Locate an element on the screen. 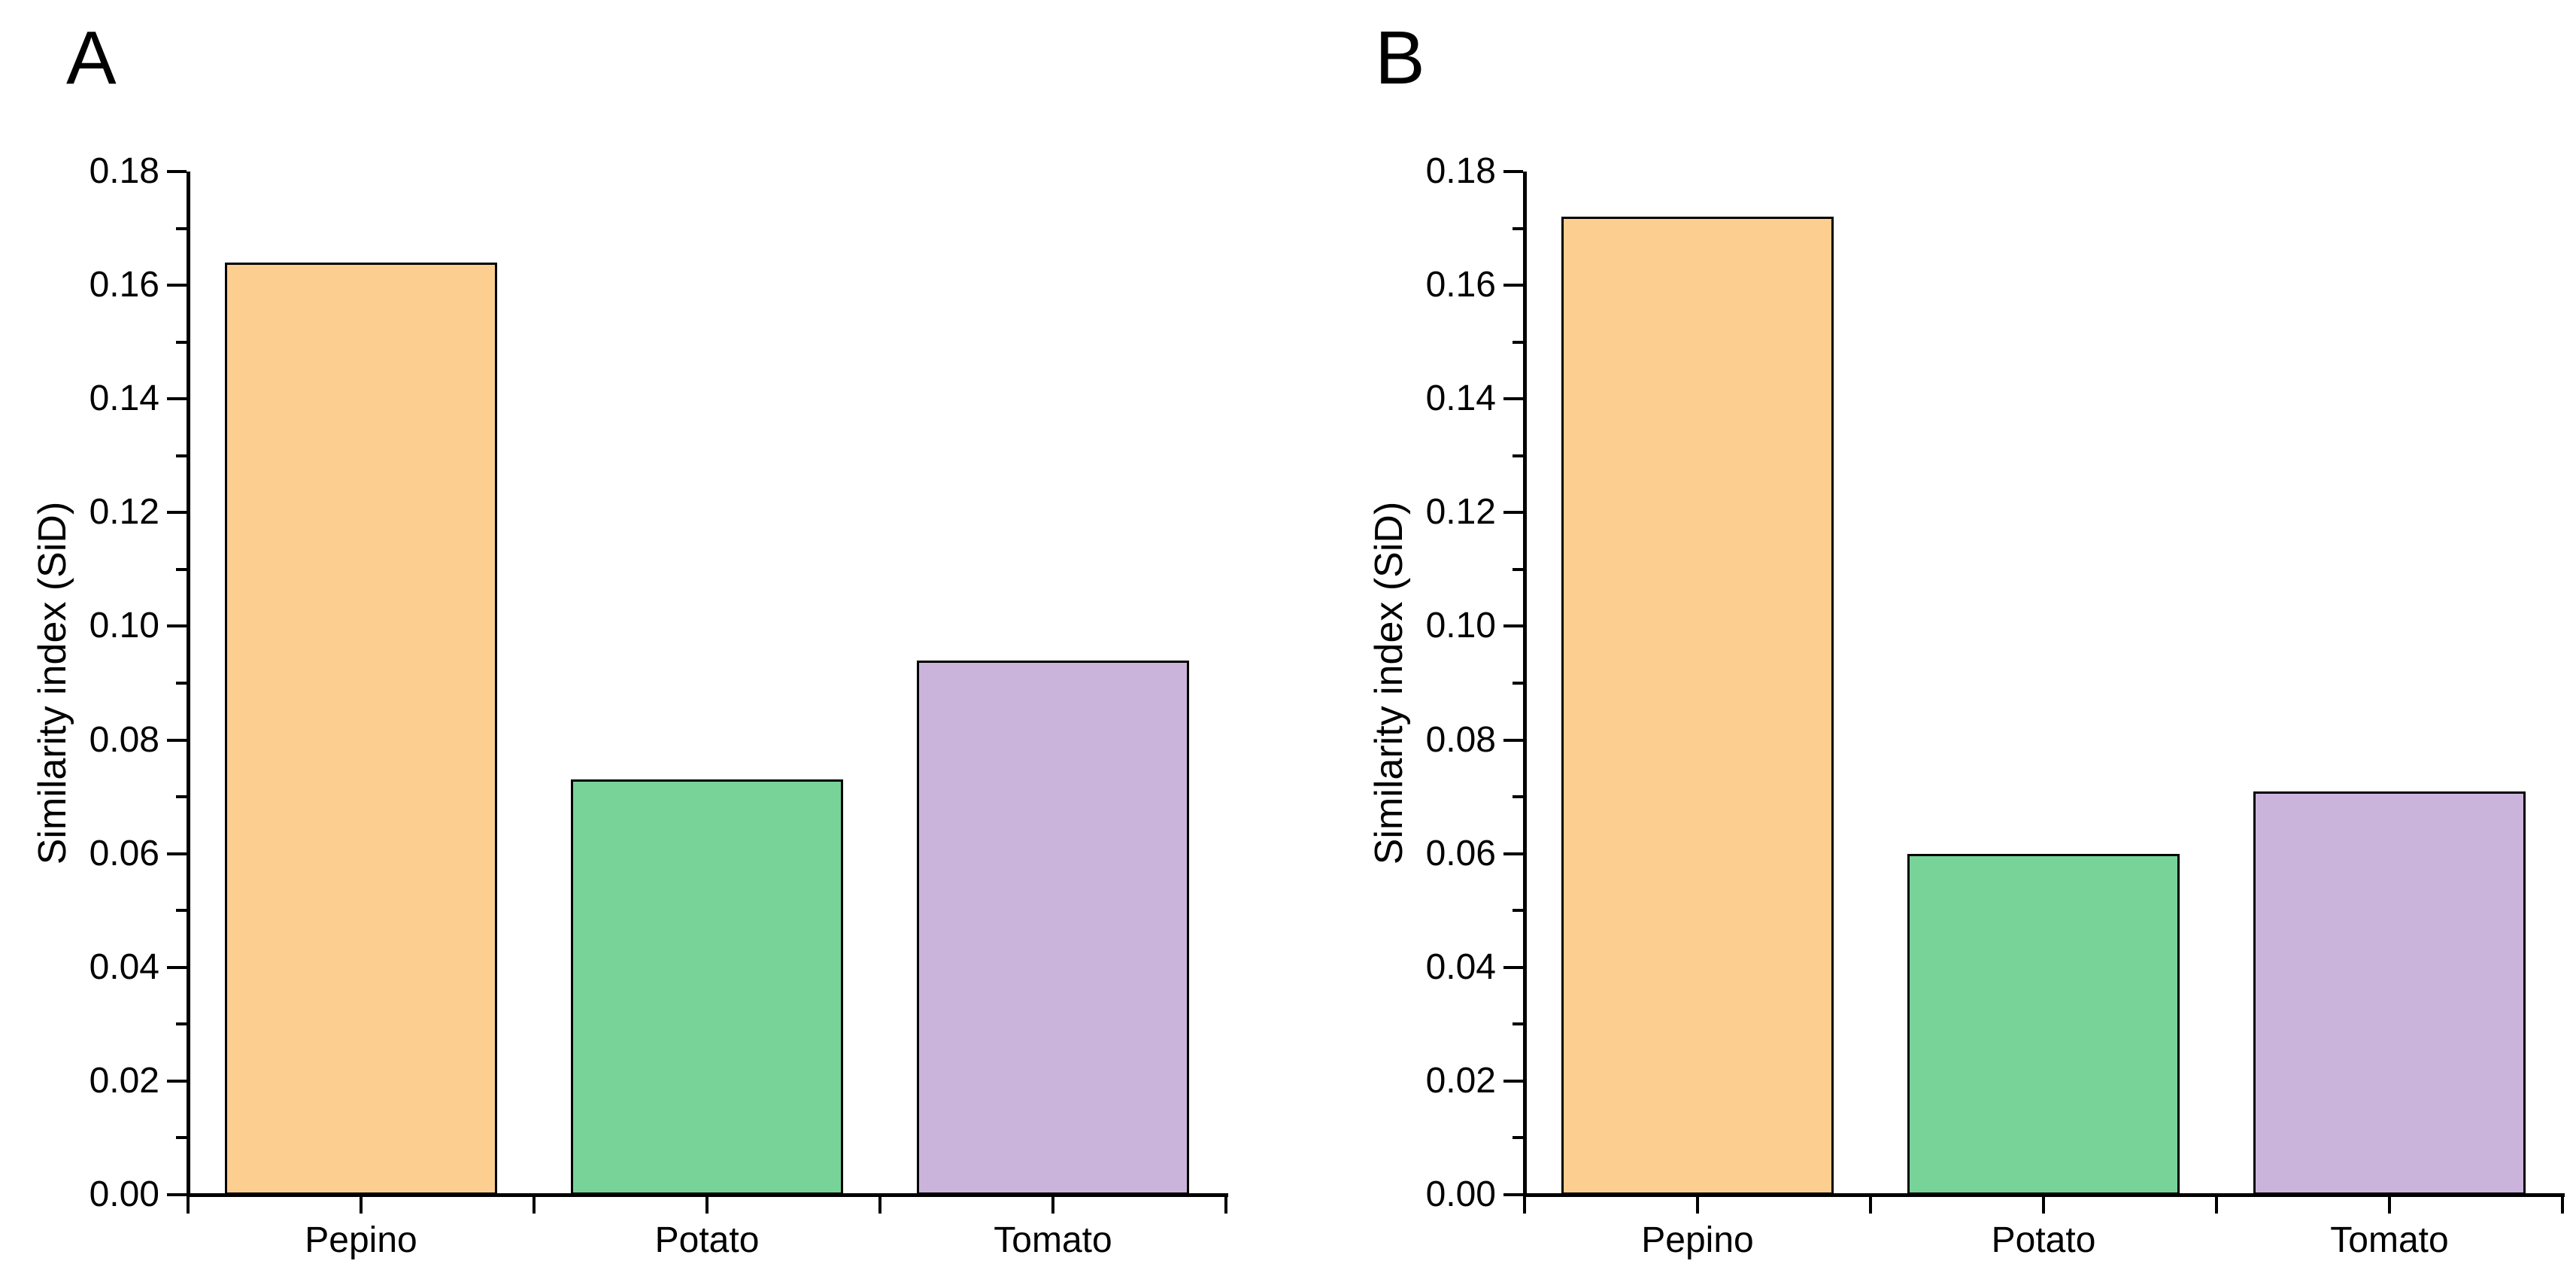 Image resolution: width=2576 pixels, height=1282 pixels. panel-b-label: B is located at coordinates (1400, 58).